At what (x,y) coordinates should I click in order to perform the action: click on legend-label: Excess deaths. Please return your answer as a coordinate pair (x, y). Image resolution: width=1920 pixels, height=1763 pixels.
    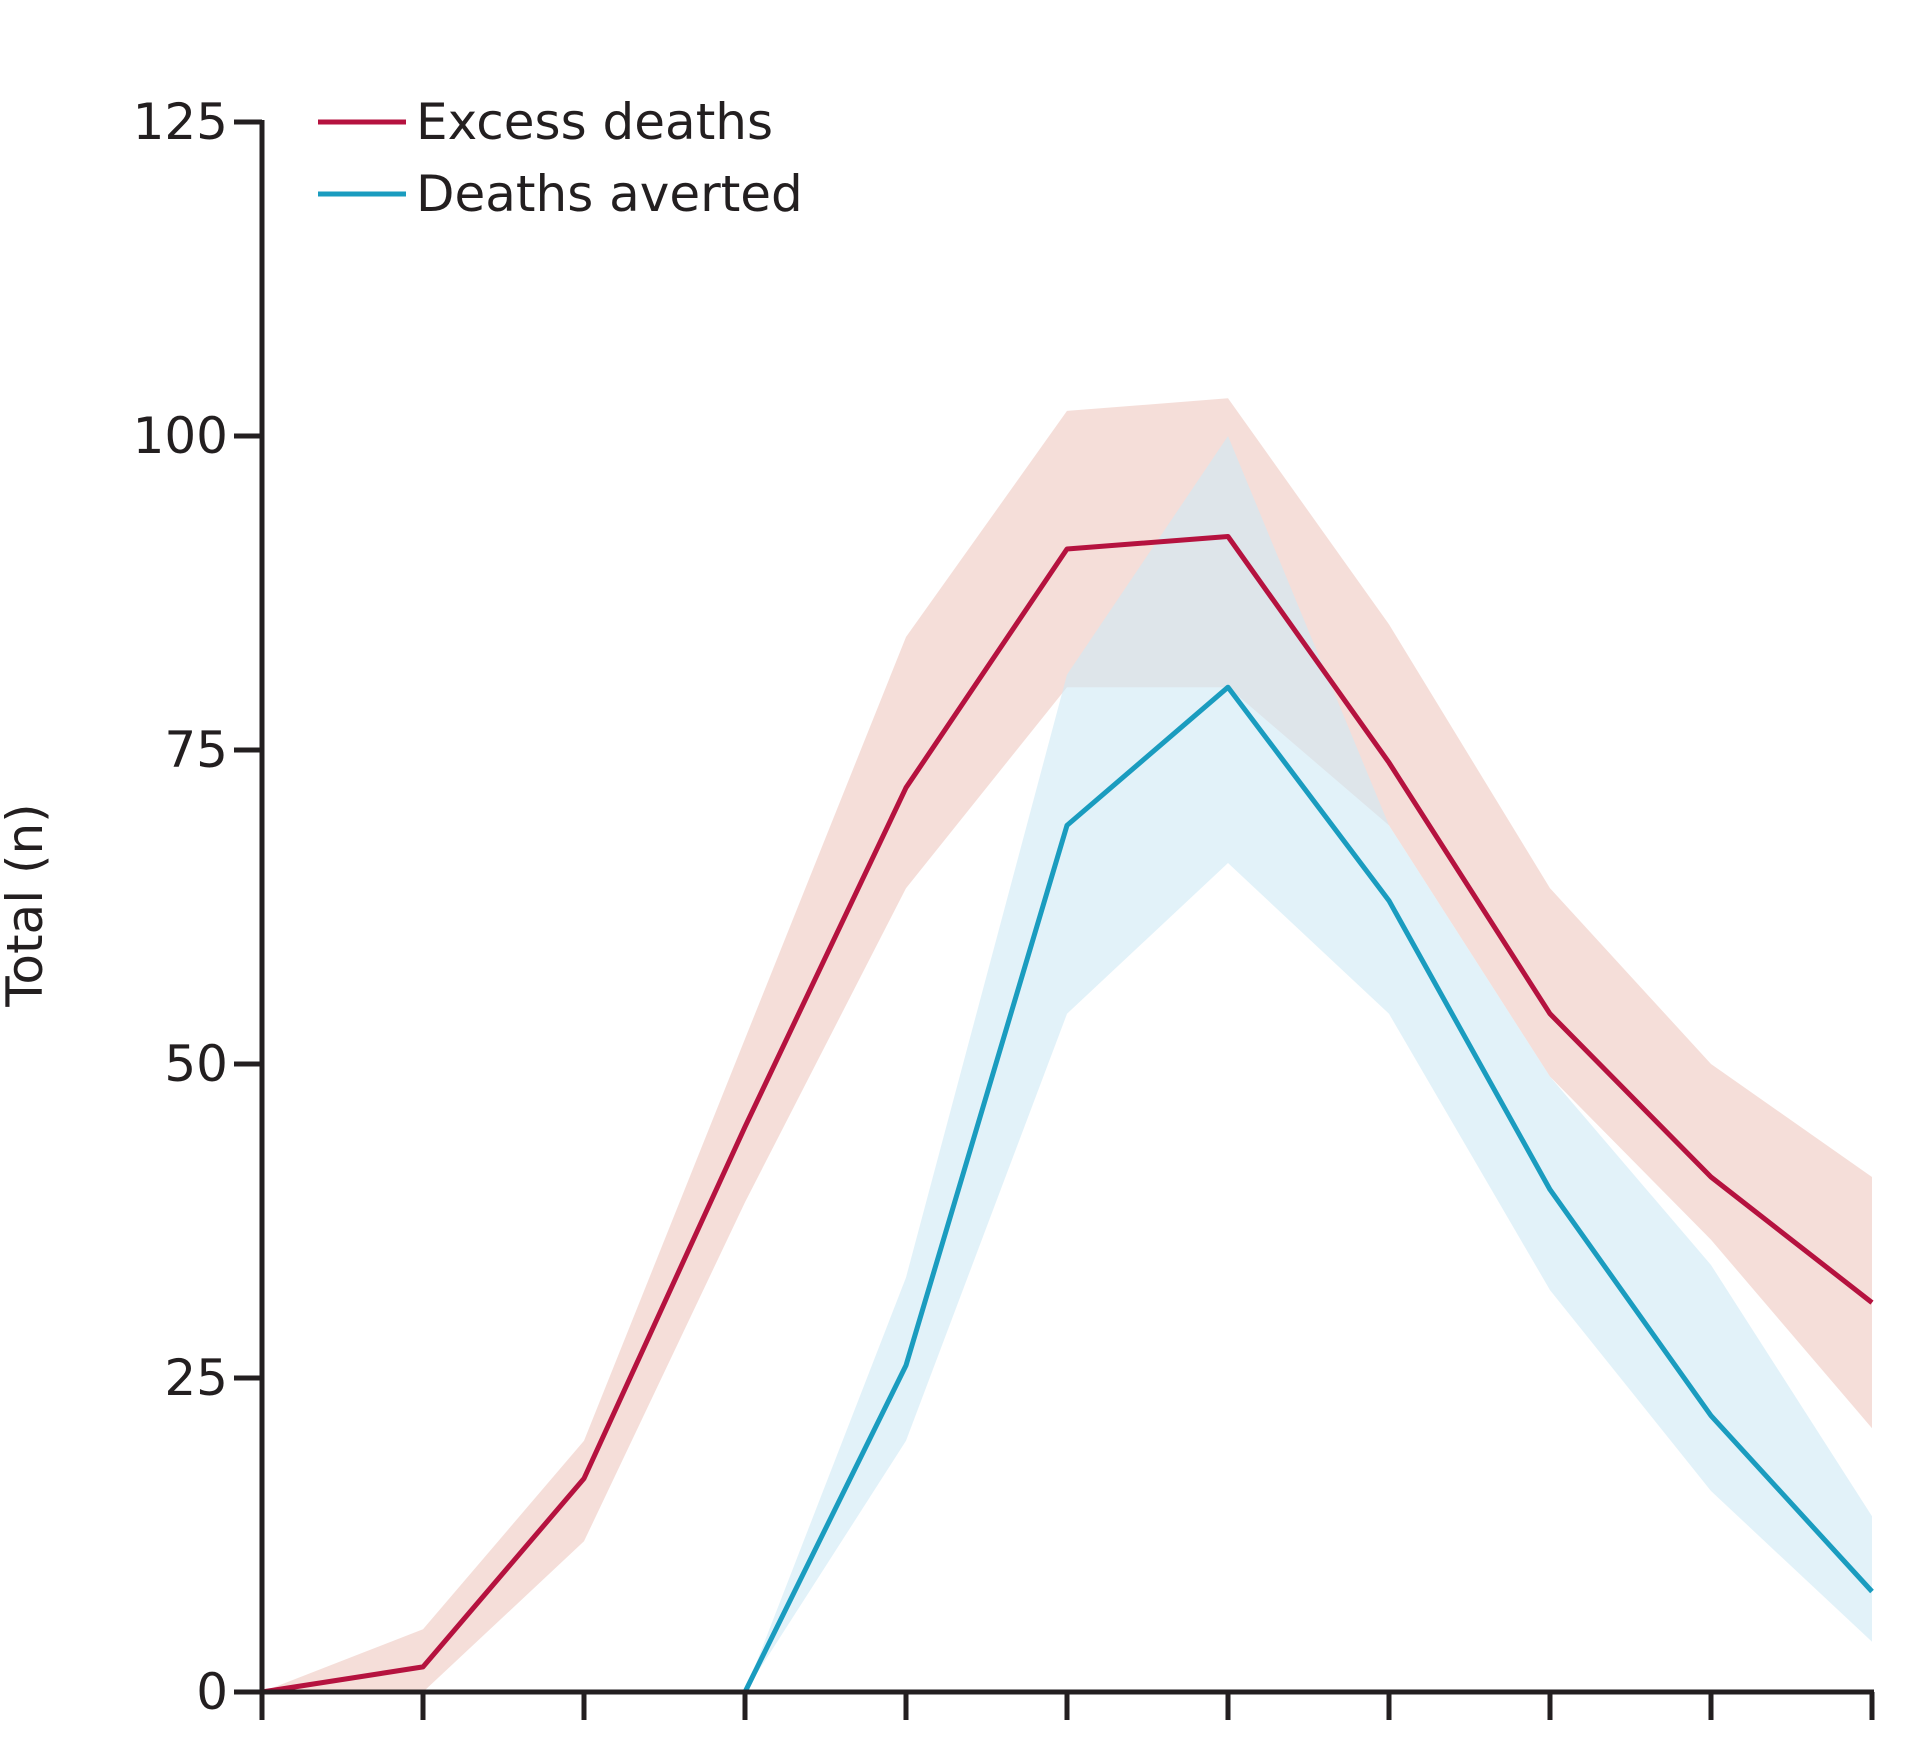
    Looking at the image, I should click on (594, 122).